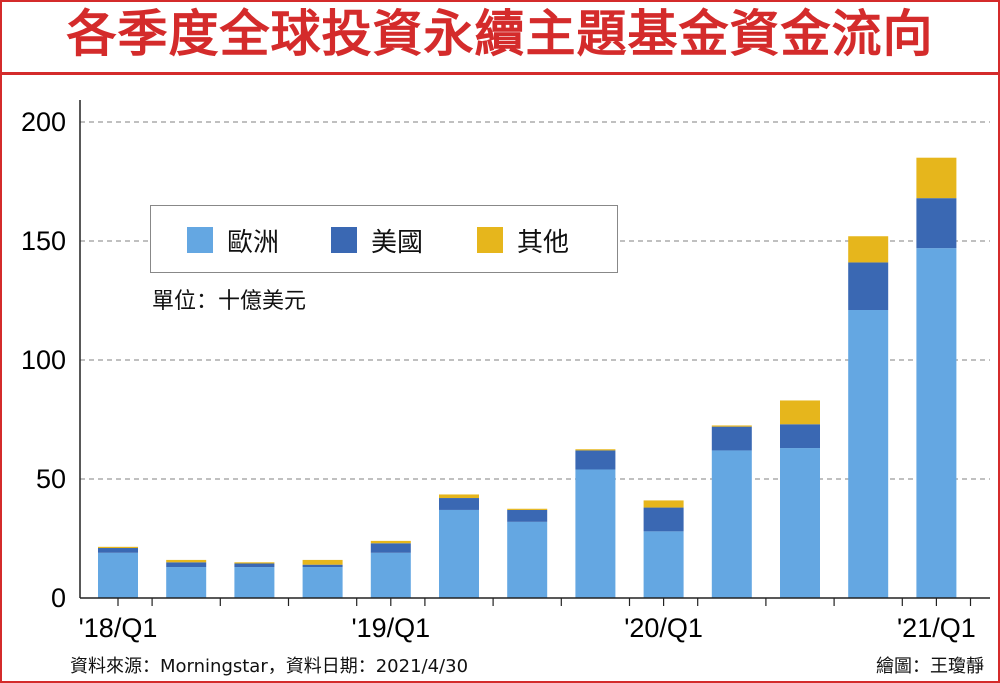 The image size is (1000, 683). I want to click on legend-label-usa: 美國, so click(397, 242).